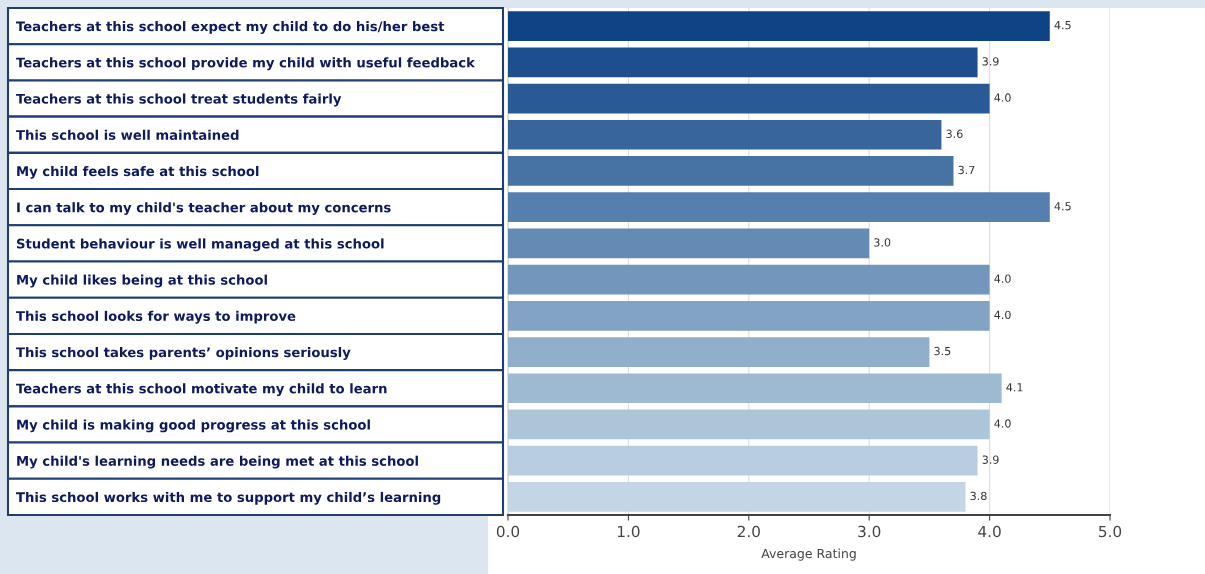  What do you see at coordinates (142, 281) in the screenshot?
I see `y-tick-label: My child likes being at this school` at bounding box center [142, 281].